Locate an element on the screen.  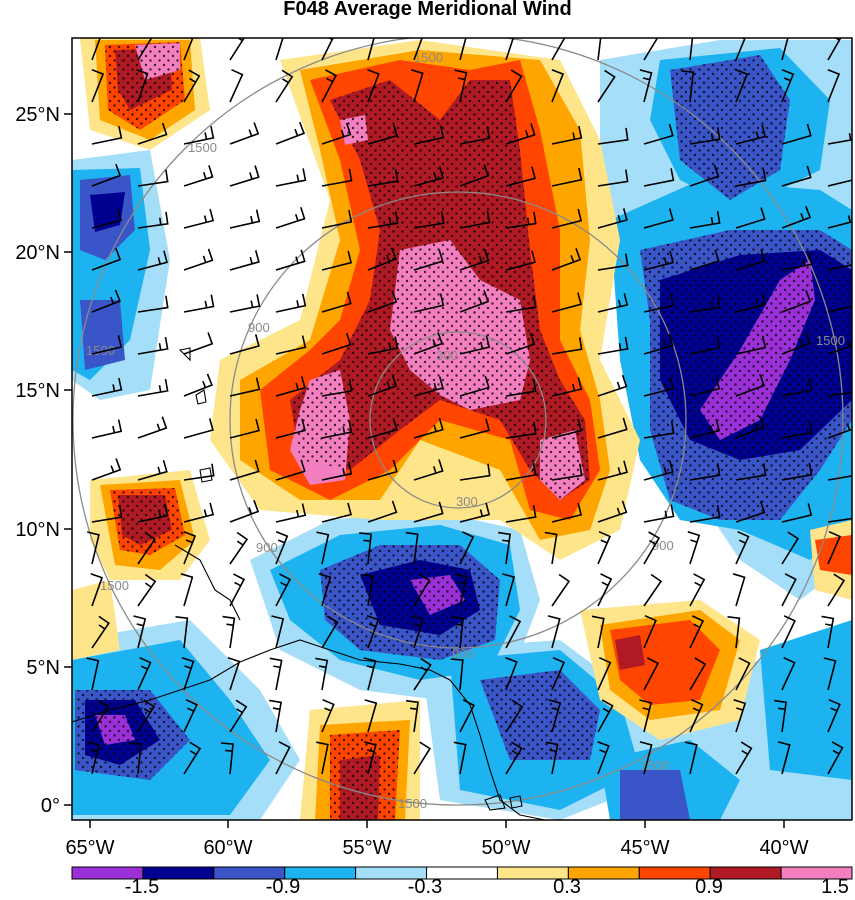
field-light-yellow is located at coordinates (96, 620).